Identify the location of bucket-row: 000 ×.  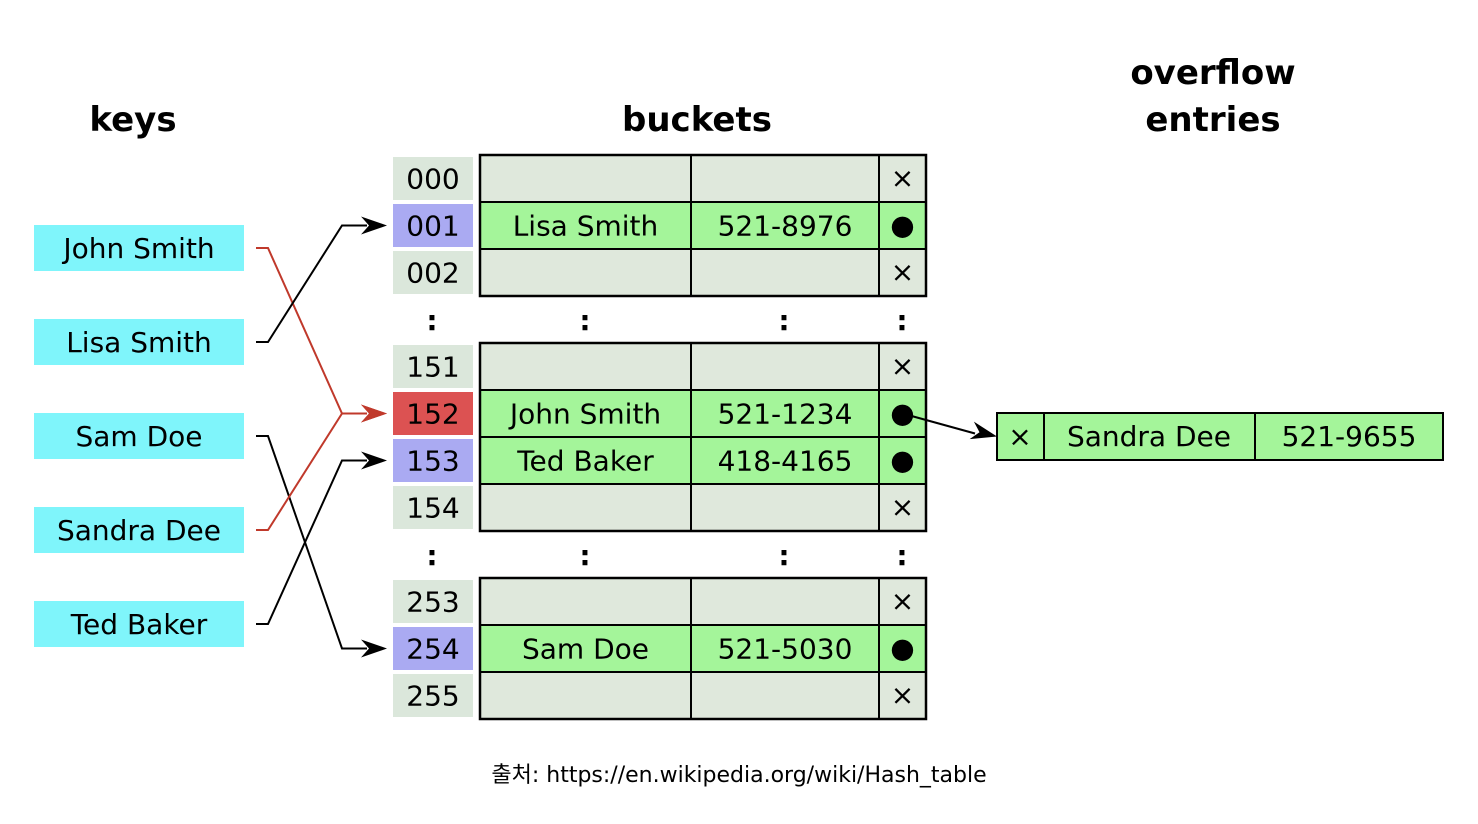
(660, 178).